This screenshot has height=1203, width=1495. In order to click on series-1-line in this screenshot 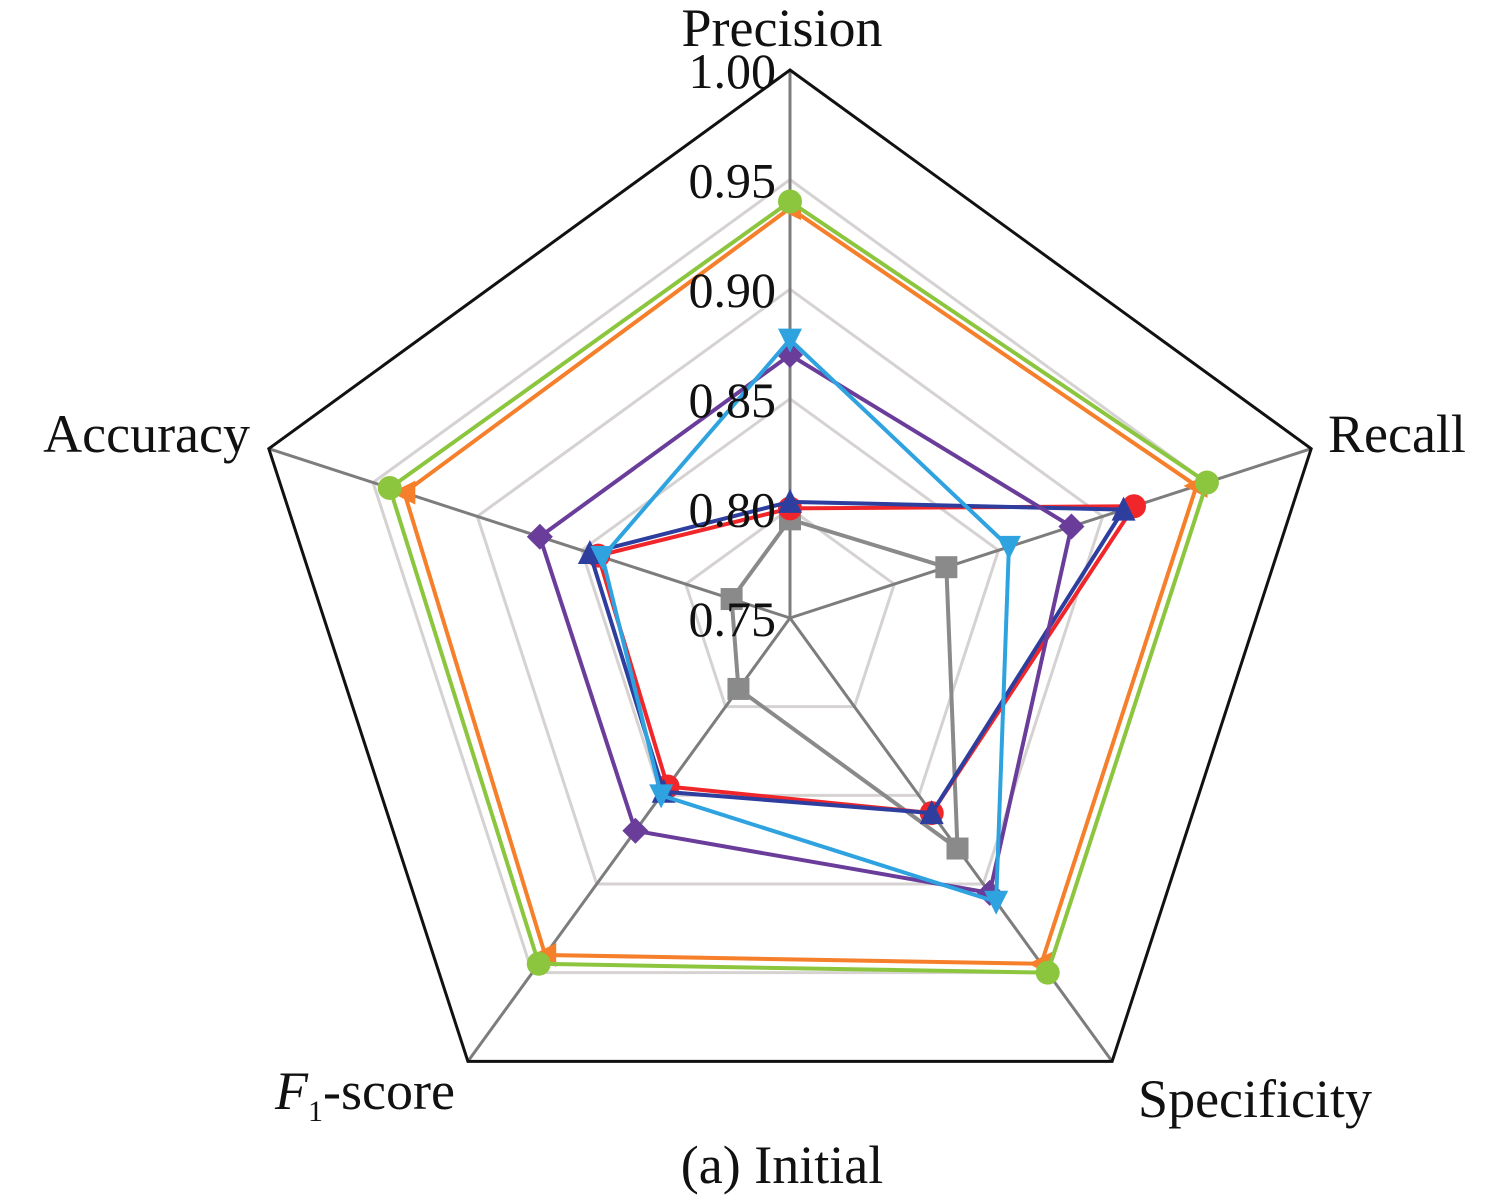, I will do `click(866, 660)`.